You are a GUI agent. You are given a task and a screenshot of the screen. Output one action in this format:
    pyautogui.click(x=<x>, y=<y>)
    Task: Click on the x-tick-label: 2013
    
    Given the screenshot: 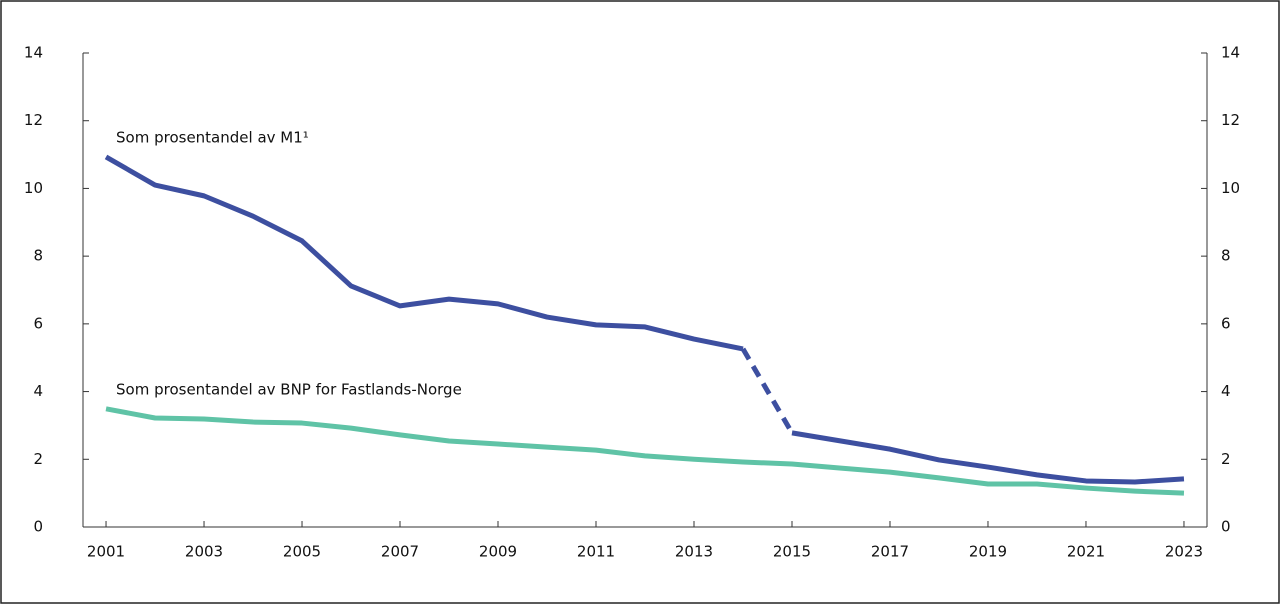 What is the action you would take?
    pyautogui.click(x=694, y=552)
    